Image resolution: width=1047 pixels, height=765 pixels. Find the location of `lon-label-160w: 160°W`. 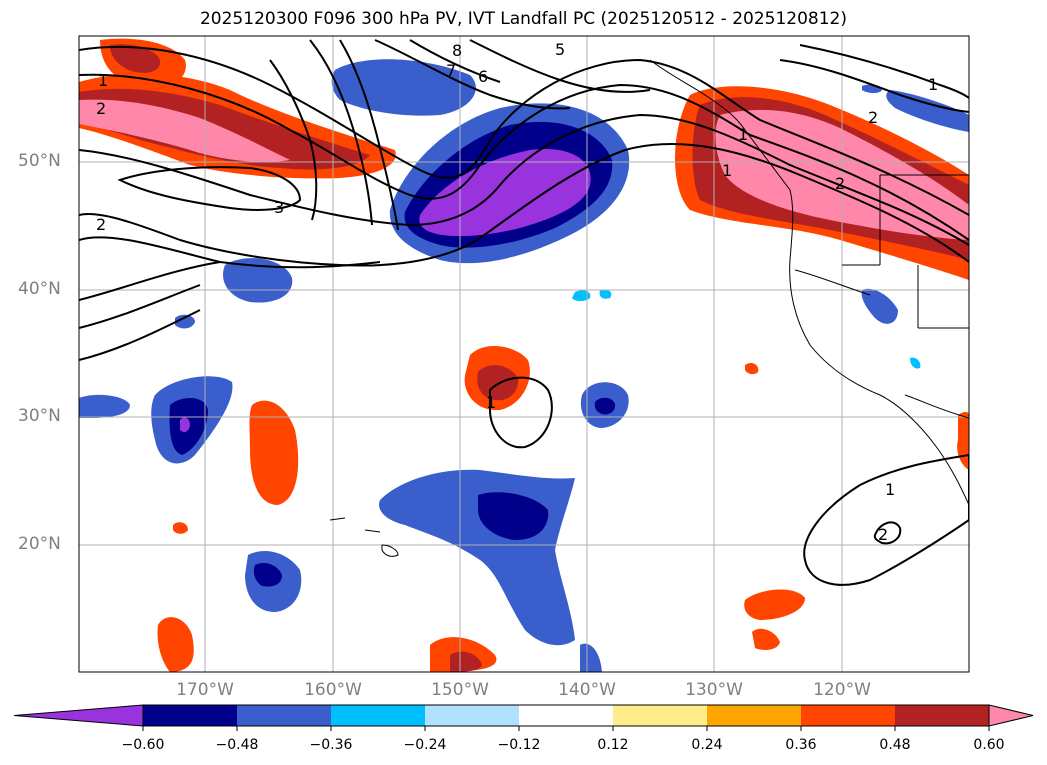

lon-label-160w: 160°W is located at coordinates (333, 690).